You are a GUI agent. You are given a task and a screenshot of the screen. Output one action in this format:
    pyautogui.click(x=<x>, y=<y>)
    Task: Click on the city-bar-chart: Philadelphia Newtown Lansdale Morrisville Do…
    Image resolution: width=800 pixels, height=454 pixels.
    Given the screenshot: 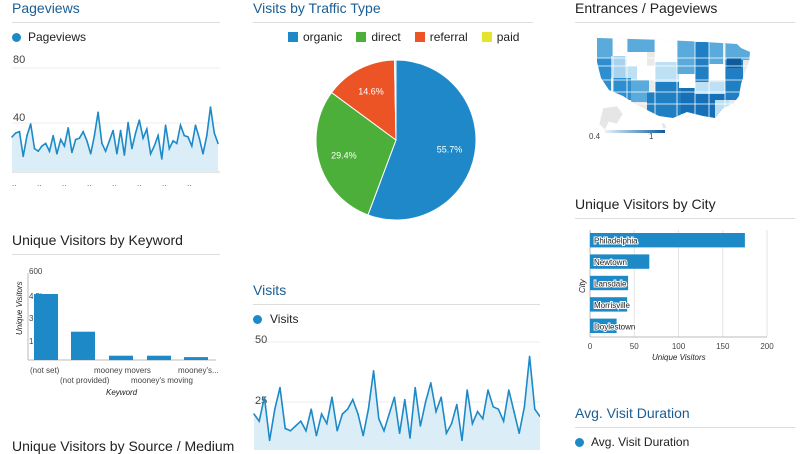 What is the action you would take?
    pyautogui.click(x=682, y=285)
    